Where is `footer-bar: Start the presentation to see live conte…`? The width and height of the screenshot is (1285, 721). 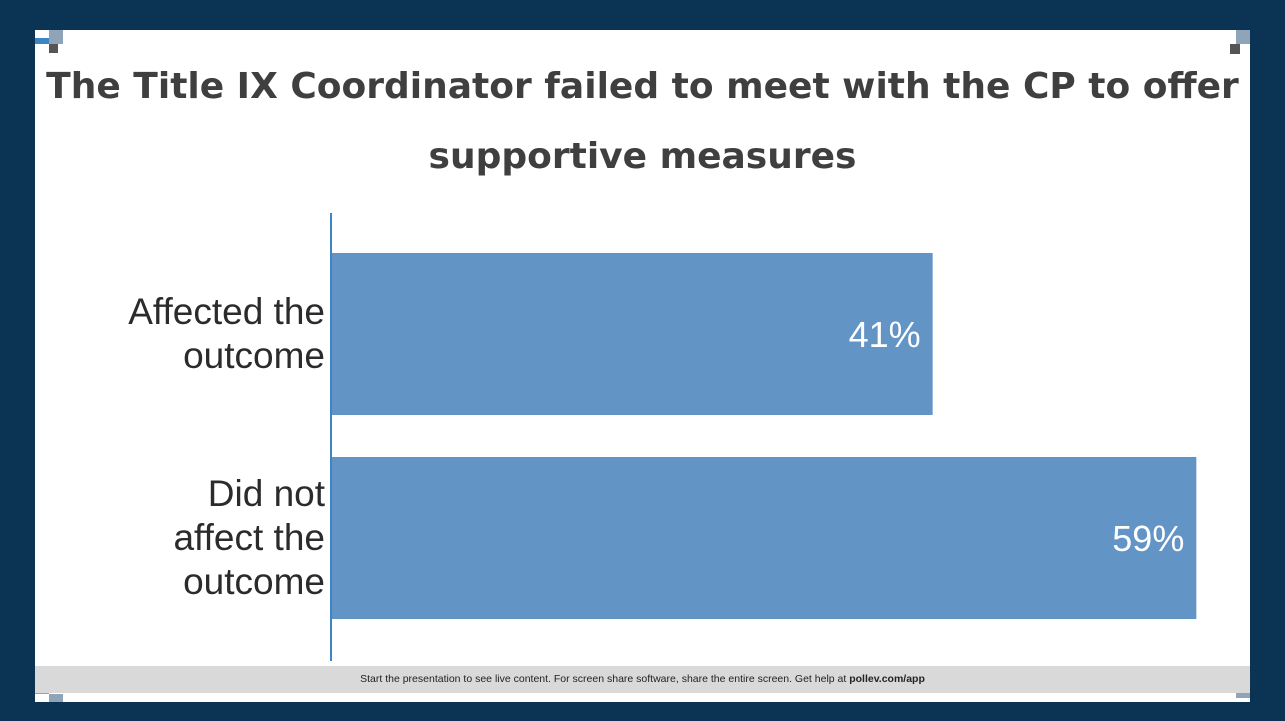 footer-bar: Start the presentation to see live conte… is located at coordinates (642, 679).